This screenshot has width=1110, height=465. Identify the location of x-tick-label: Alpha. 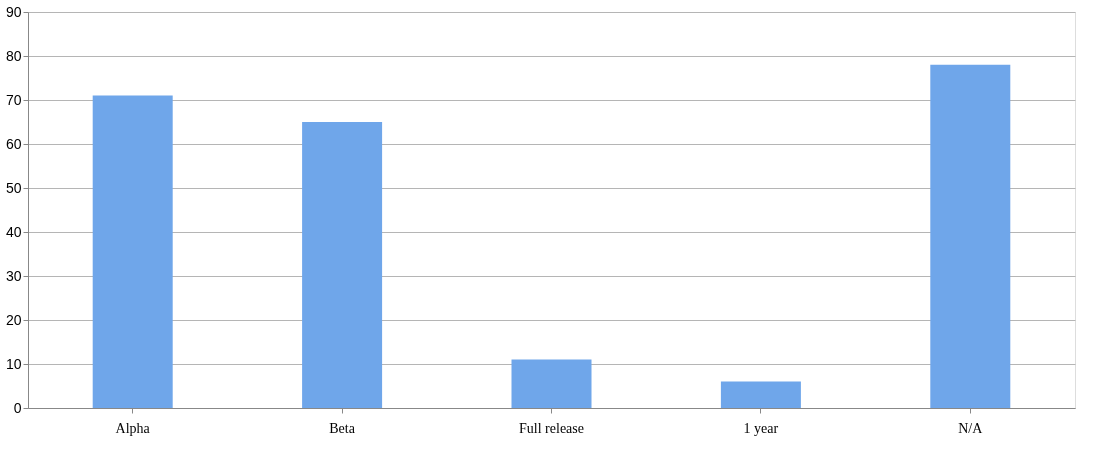
(133, 428).